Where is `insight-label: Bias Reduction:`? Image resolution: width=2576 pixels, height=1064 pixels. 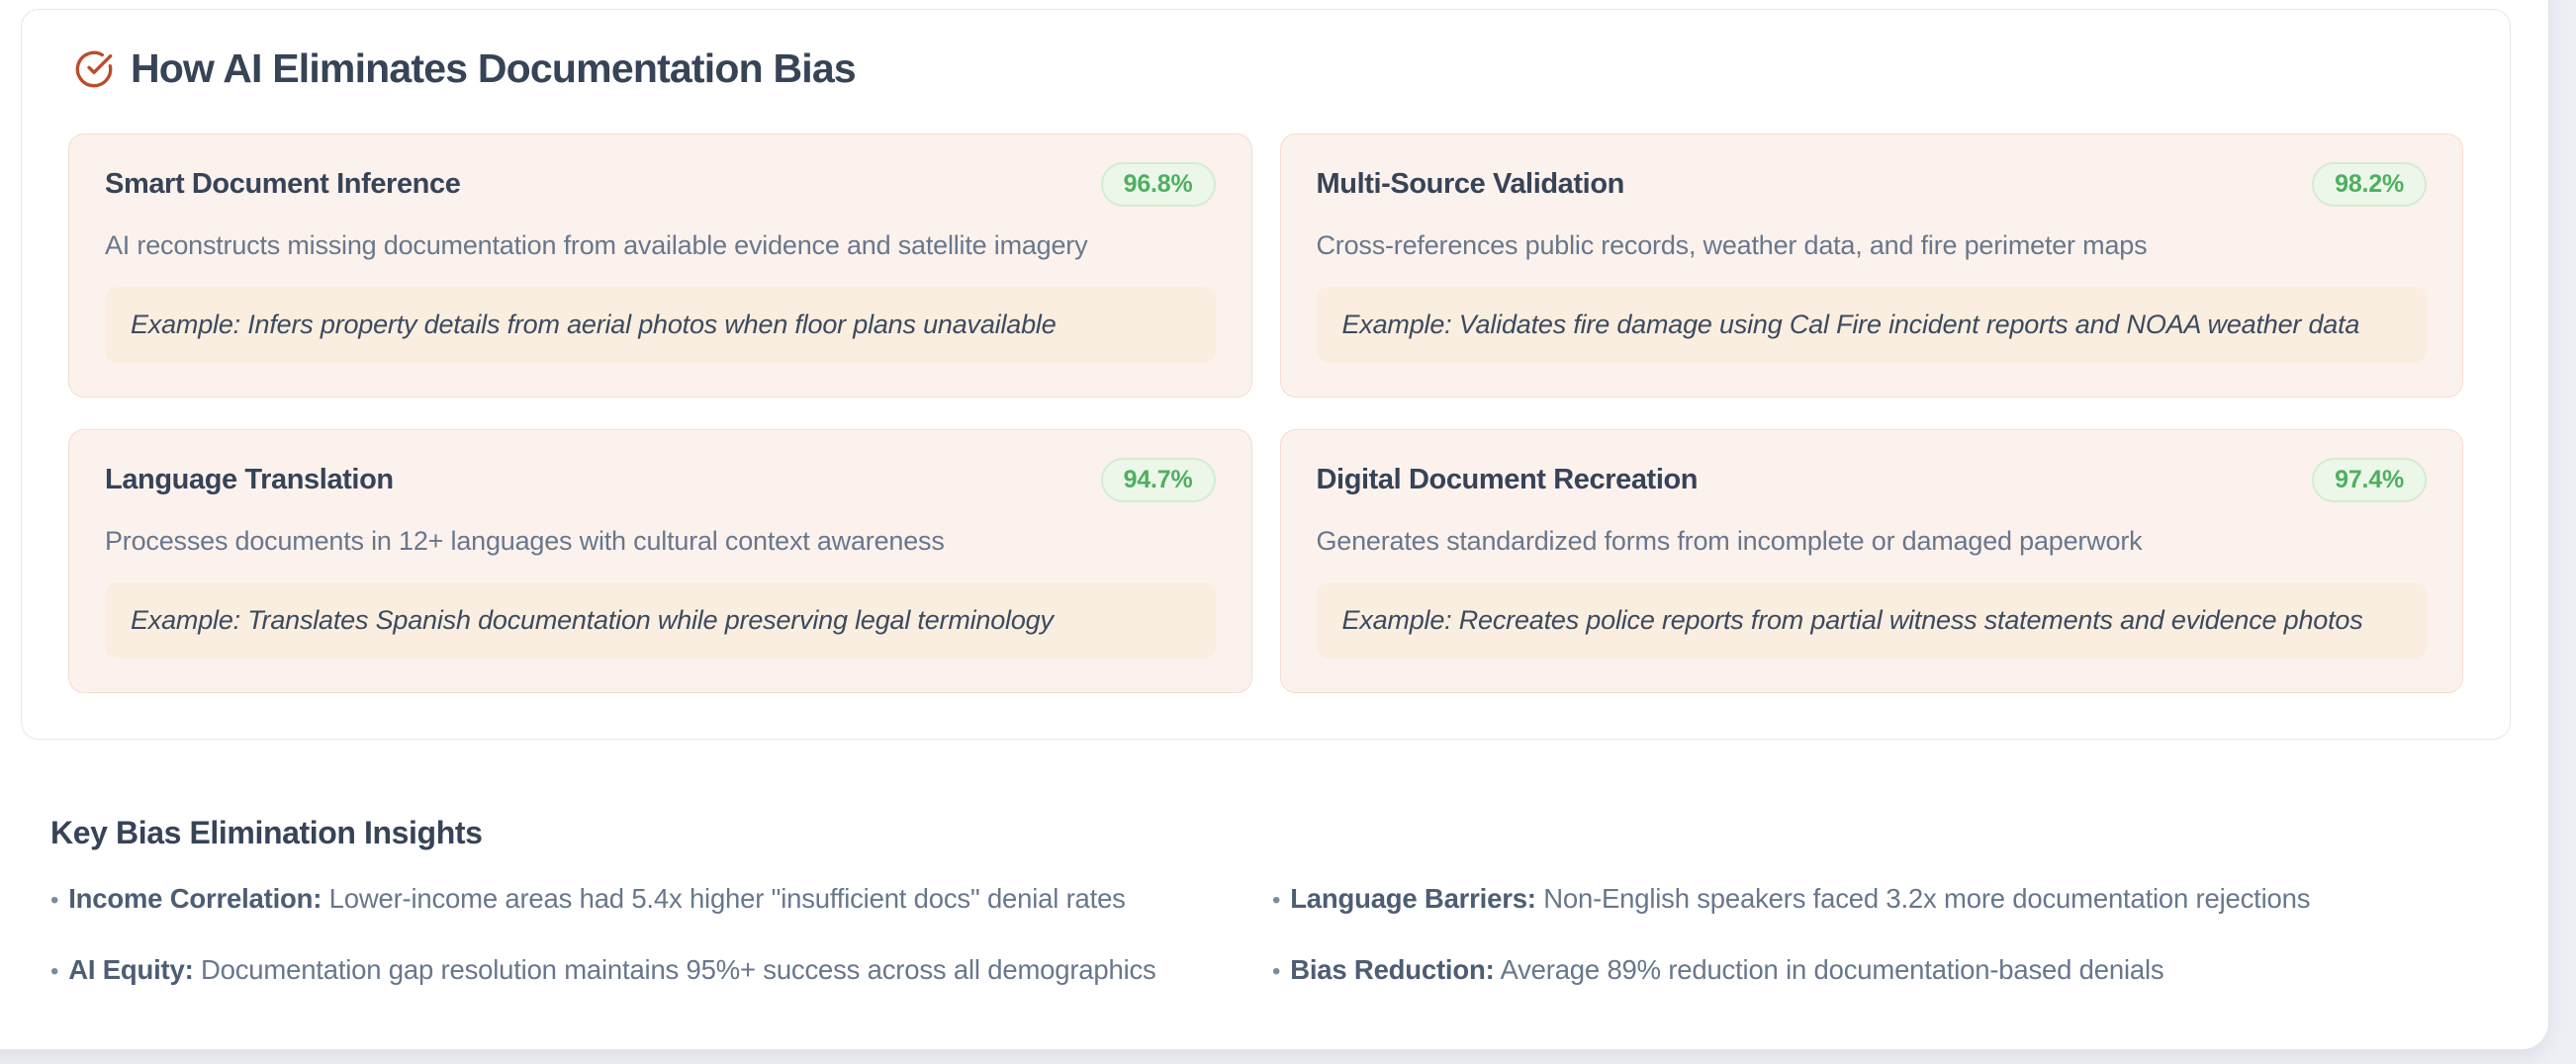 insight-label: Bias Reduction: is located at coordinates (1392, 969).